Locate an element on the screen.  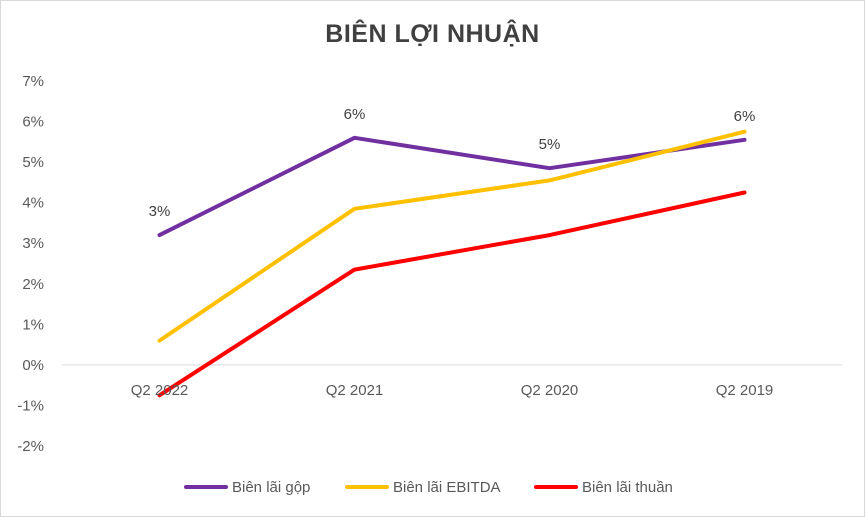
legend-item: Biên lãi thuần is located at coordinates (603, 487).